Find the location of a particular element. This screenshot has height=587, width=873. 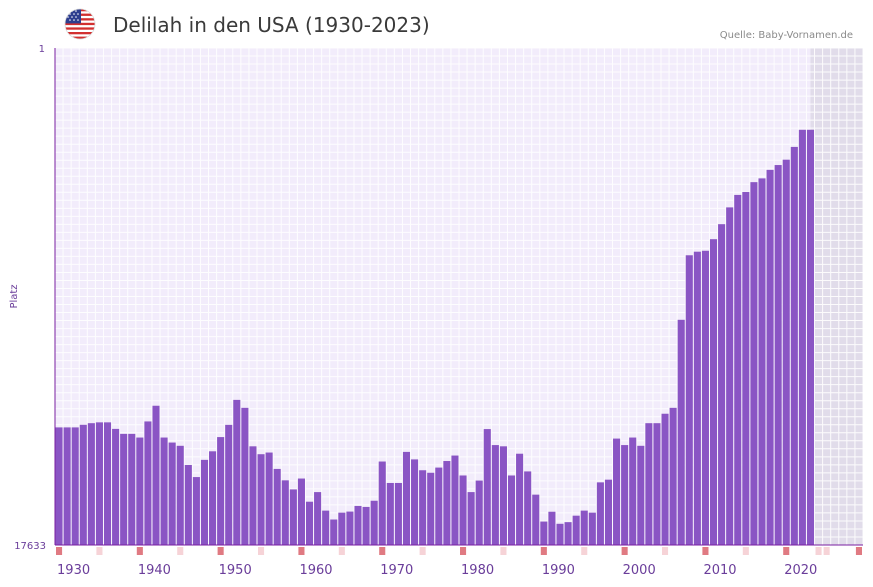

x-tick-label: 1960 is located at coordinates (315, 570).